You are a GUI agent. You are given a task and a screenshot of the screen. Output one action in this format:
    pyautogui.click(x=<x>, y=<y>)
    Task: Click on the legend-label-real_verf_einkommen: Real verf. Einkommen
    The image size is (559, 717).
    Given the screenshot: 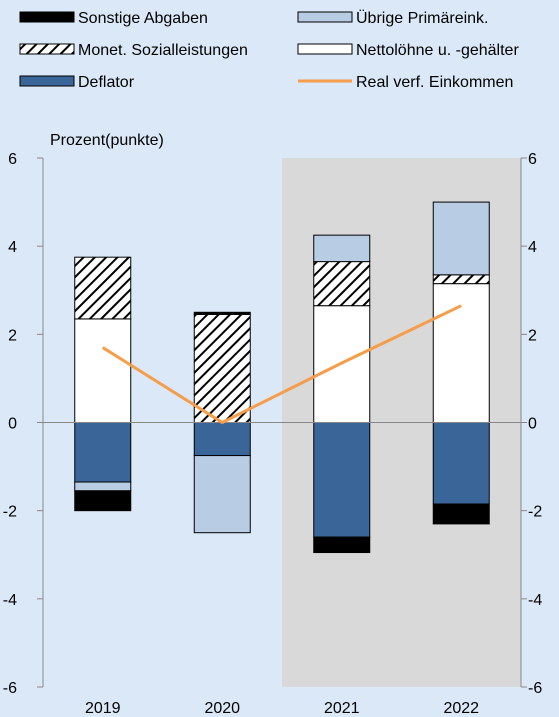 What is the action you would take?
    pyautogui.click(x=434, y=82)
    